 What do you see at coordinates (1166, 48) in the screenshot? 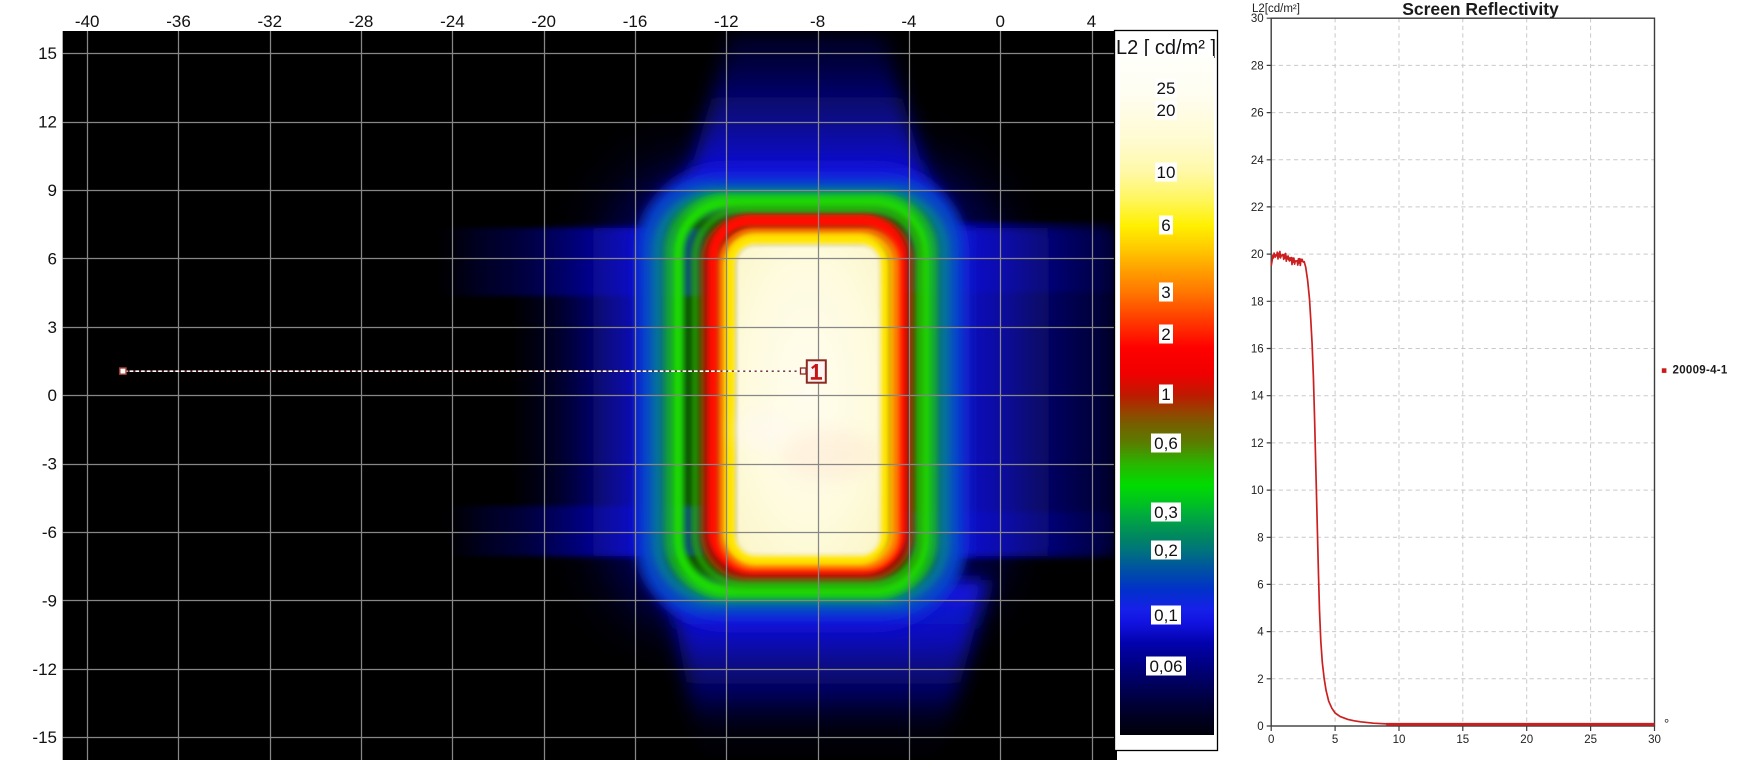
I see `svg-text: L2 [ cd/m² ]` at bounding box center [1166, 48].